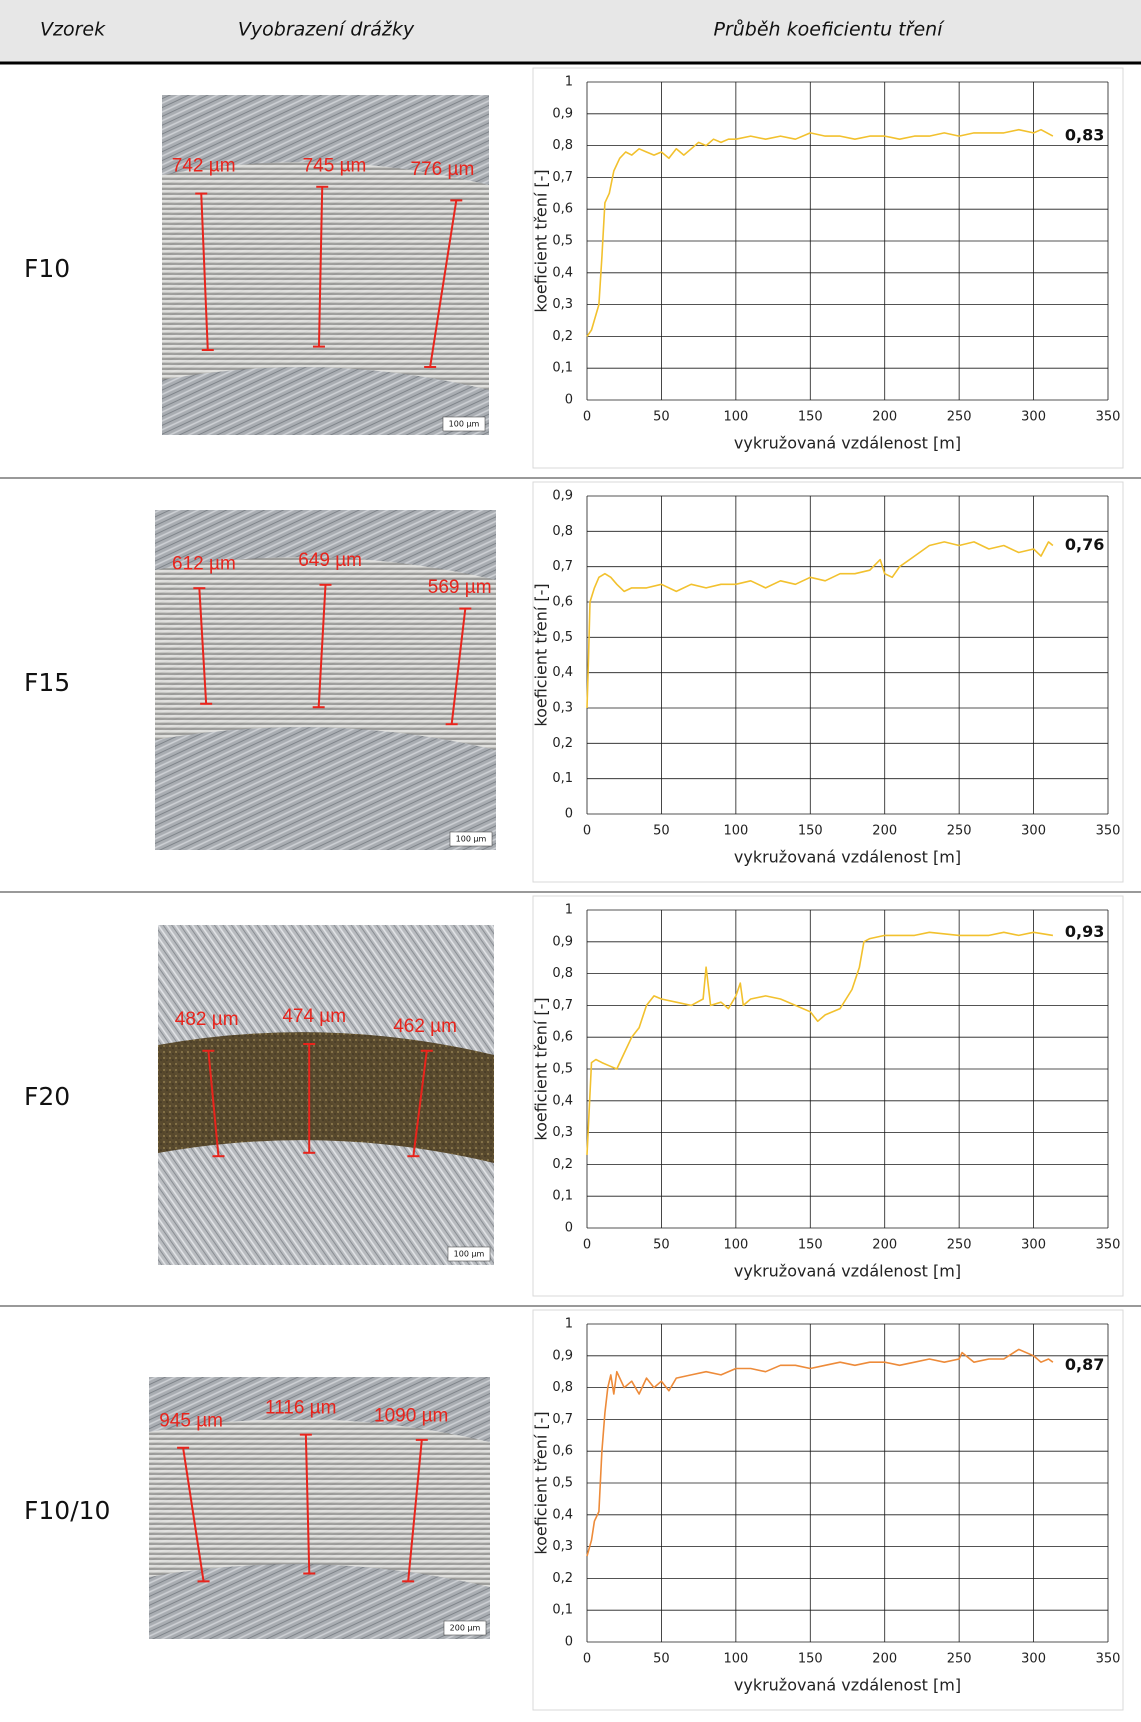 The height and width of the screenshot is (1722, 1141). What do you see at coordinates (1084, 931) in the screenshot?
I see `end-value-label: 0,93` at bounding box center [1084, 931].